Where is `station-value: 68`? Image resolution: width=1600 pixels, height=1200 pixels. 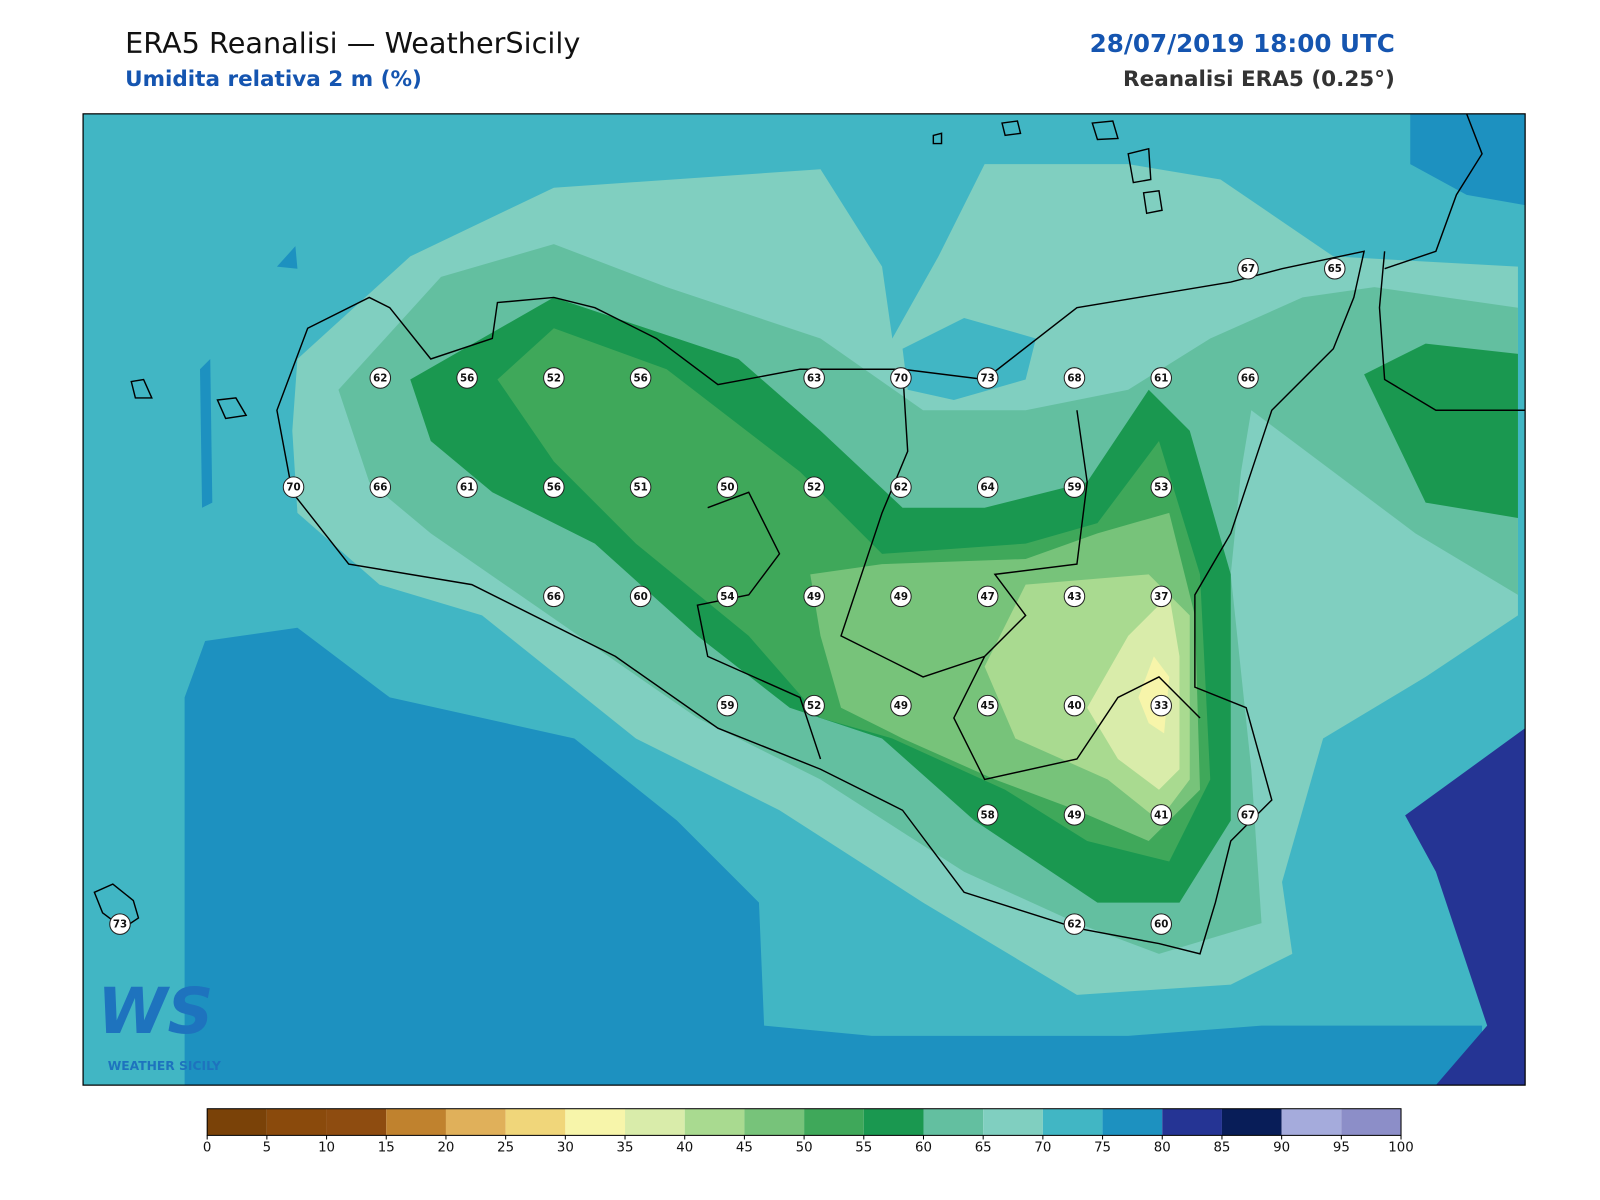
station-value: 68 is located at coordinates (1074, 378).